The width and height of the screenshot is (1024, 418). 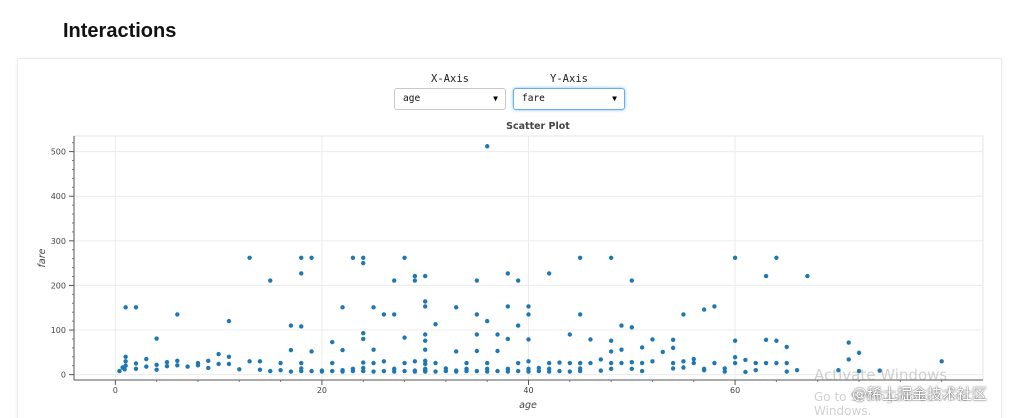 I want to click on y-axis-select: fare ▼, so click(x=569, y=99).